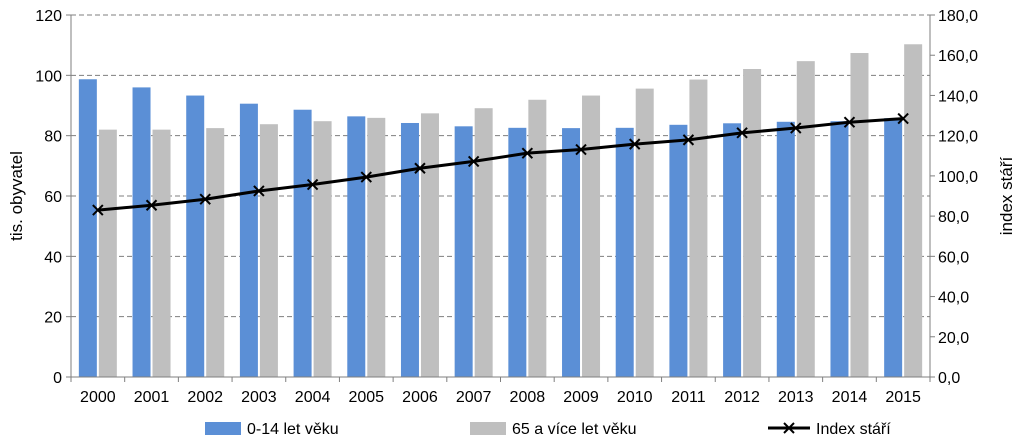  What do you see at coordinates (366, 397) in the screenshot?
I see `x-tick-label: 2005` at bounding box center [366, 397].